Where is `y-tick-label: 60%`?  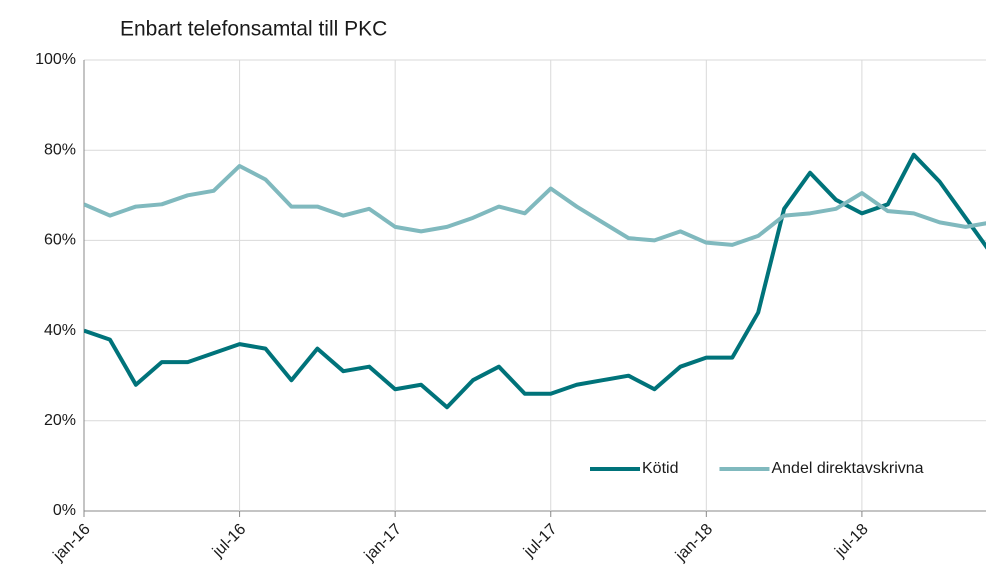
y-tick-label: 60% is located at coordinates (60, 240).